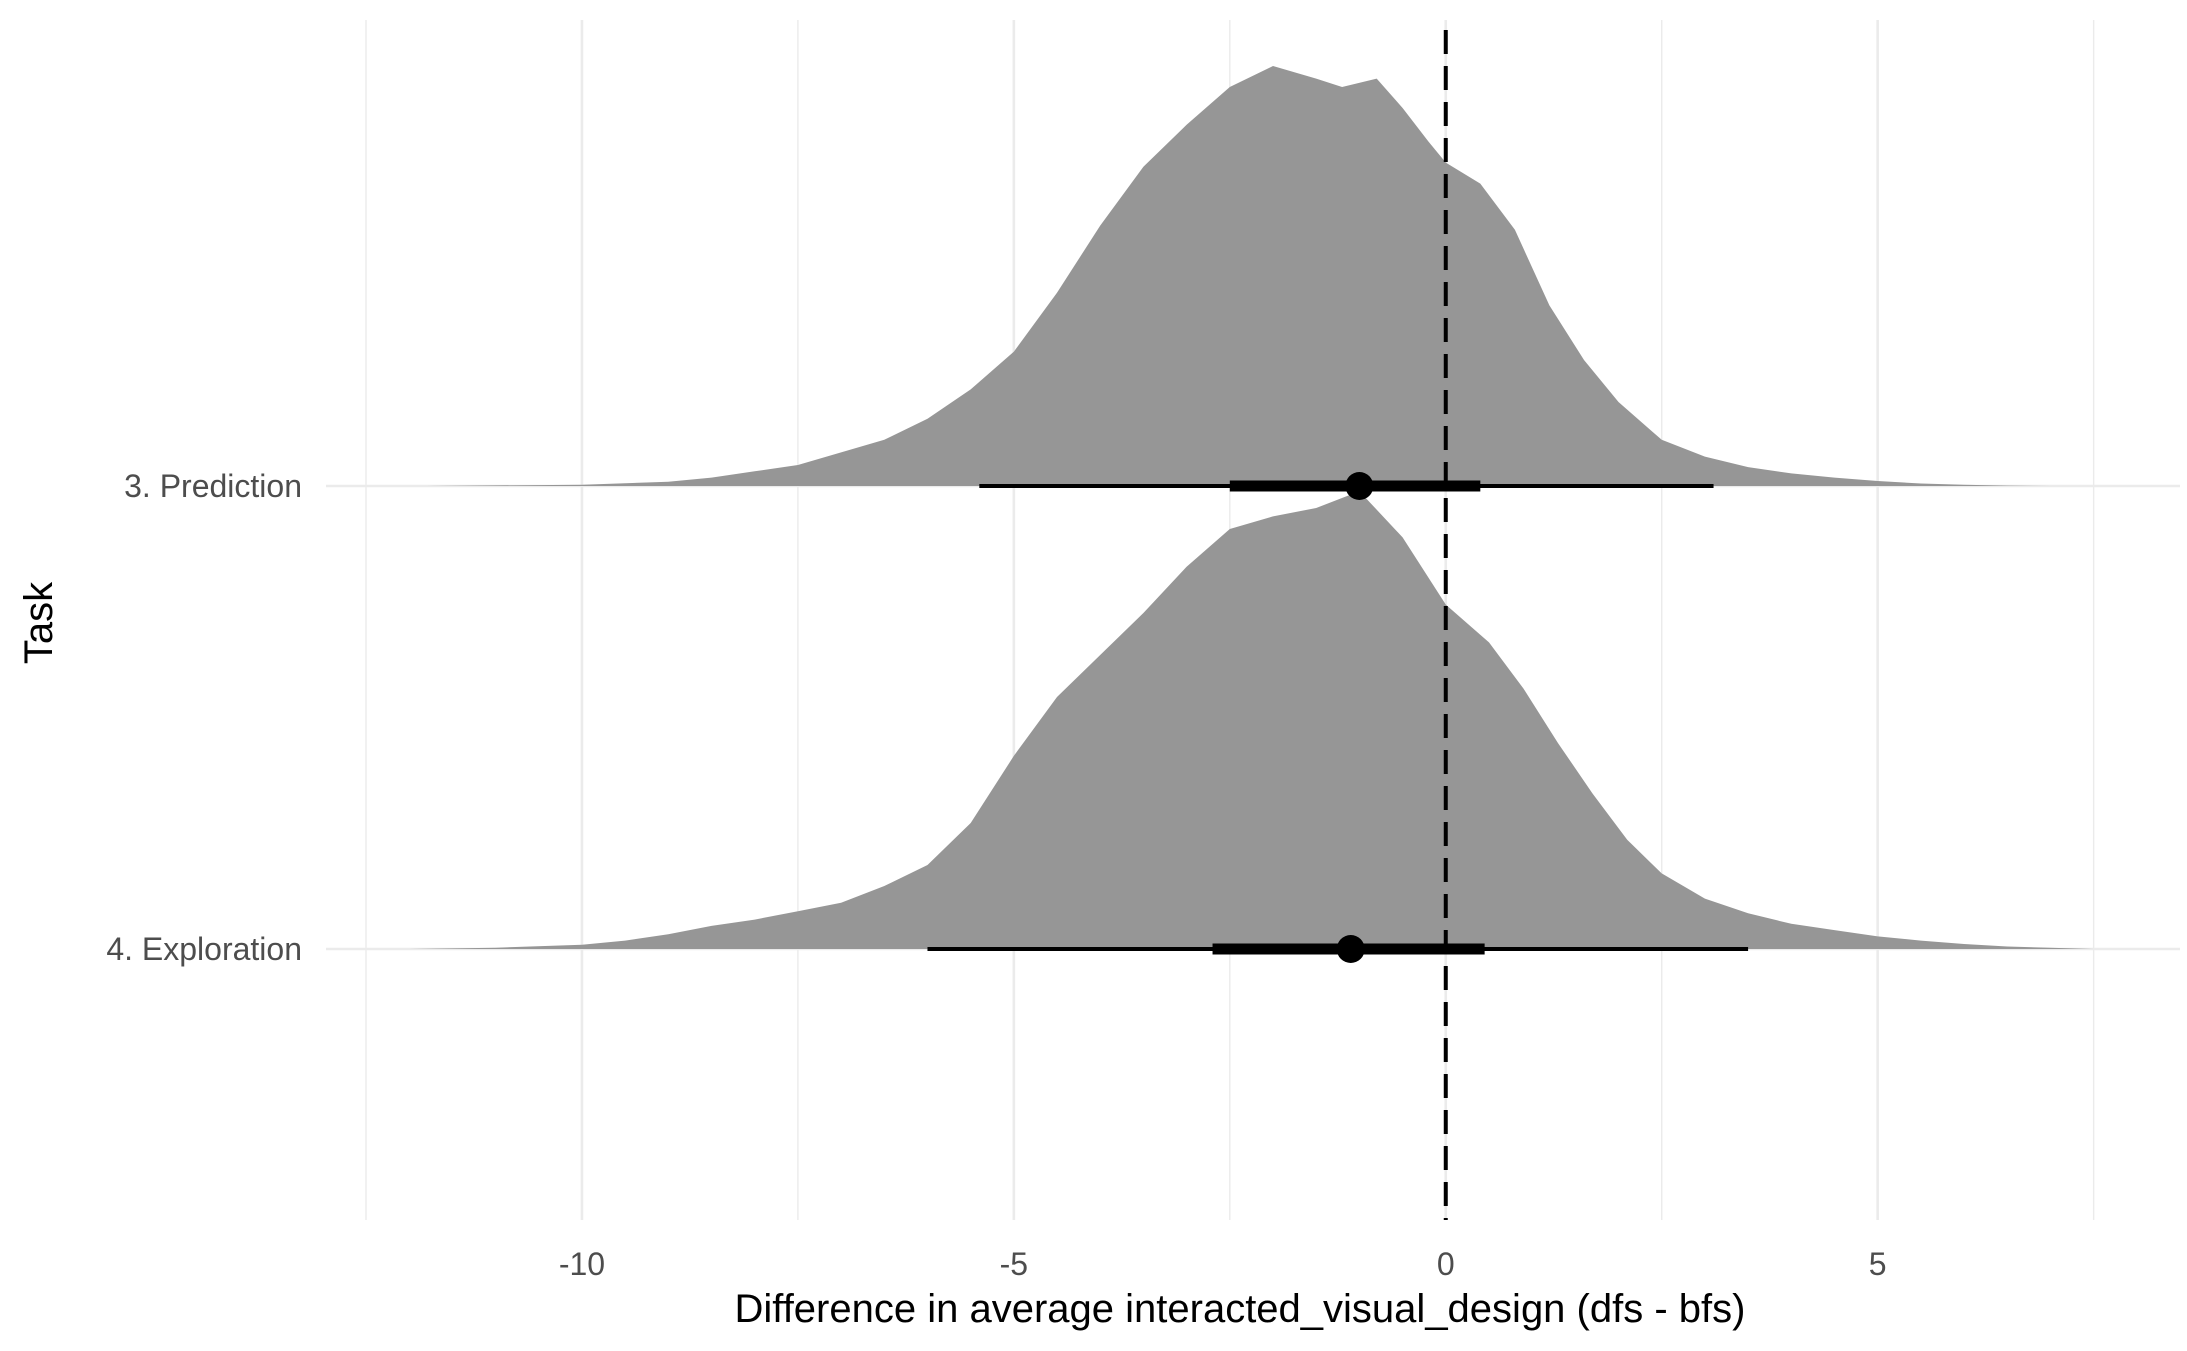 The image size is (2187, 1351). What do you see at coordinates (204, 949) in the screenshot?
I see `y-tick-label: 4. Exploration` at bounding box center [204, 949].